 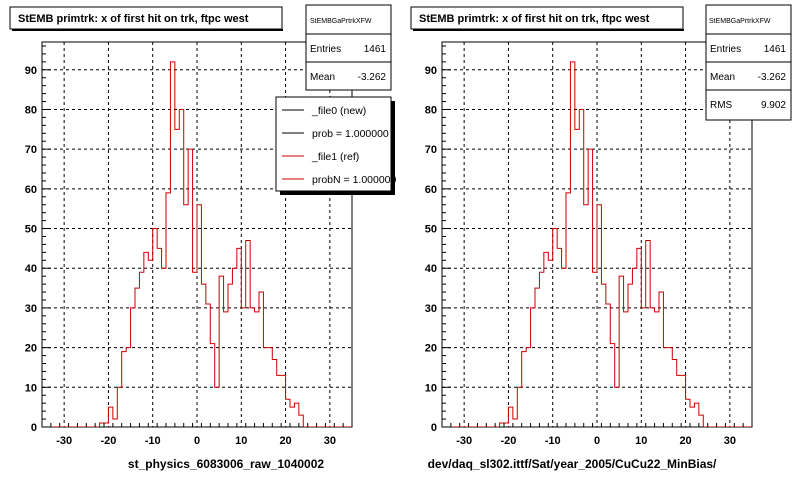 What do you see at coordinates (725, 49) in the screenshot?
I see `right-stats-entries-label: Entries` at bounding box center [725, 49].